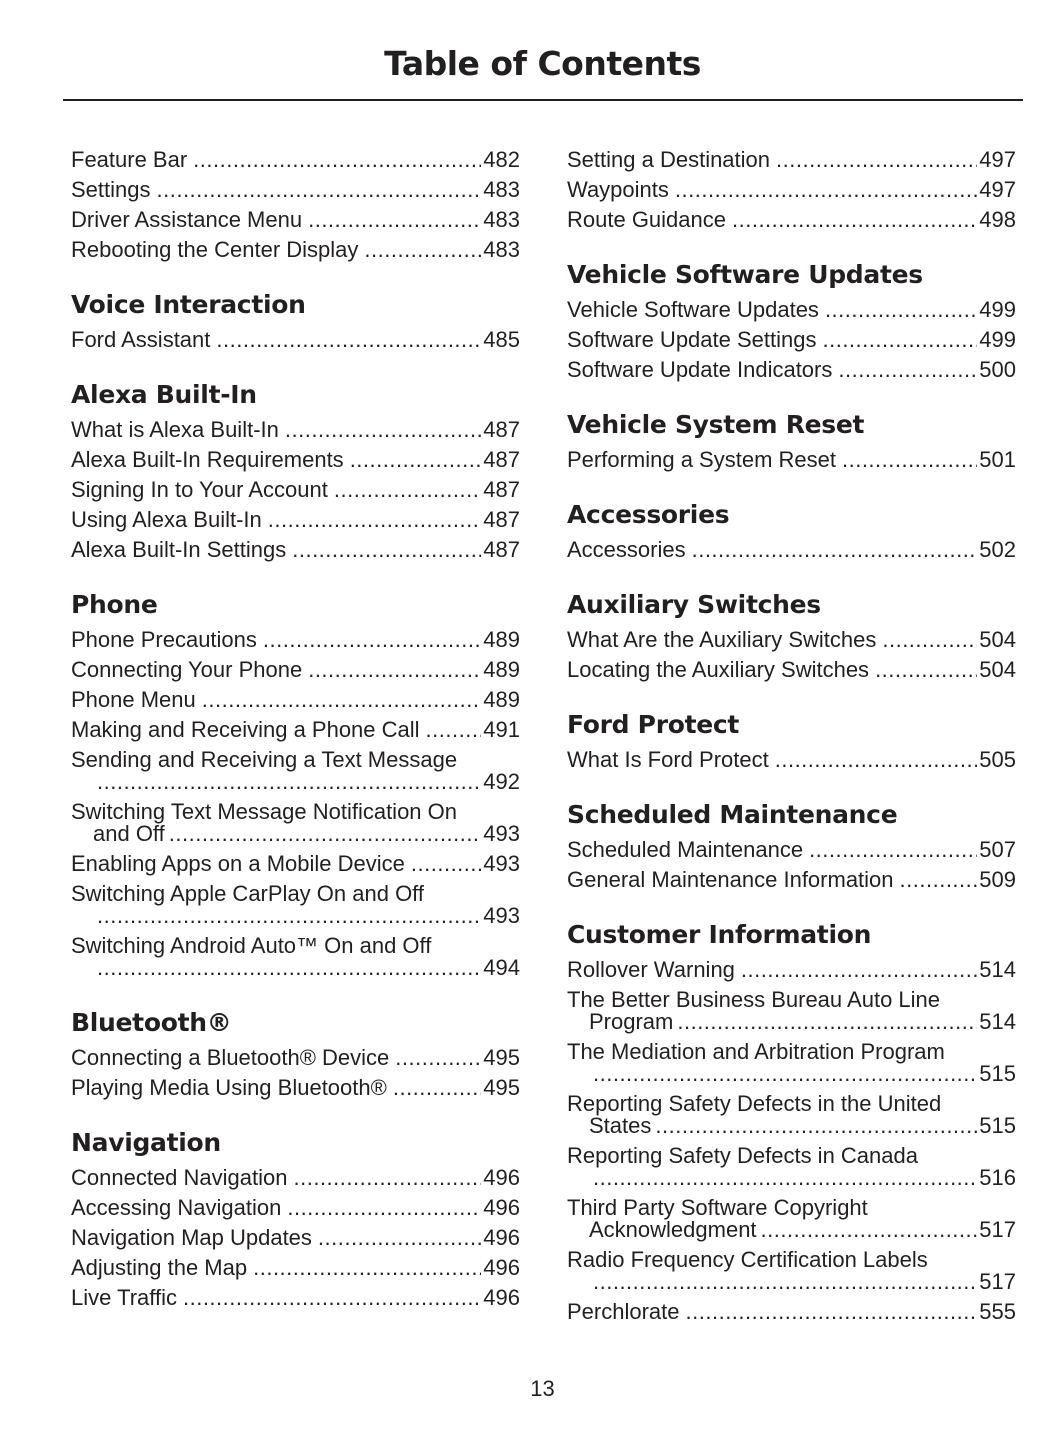 This screenshot has height=1448, width=1055. What do you see at coordinates (791, 850) in the screenshot?
I see `toc-entry: Scheduled Maintenance 507` at bounding box center [791, 850].